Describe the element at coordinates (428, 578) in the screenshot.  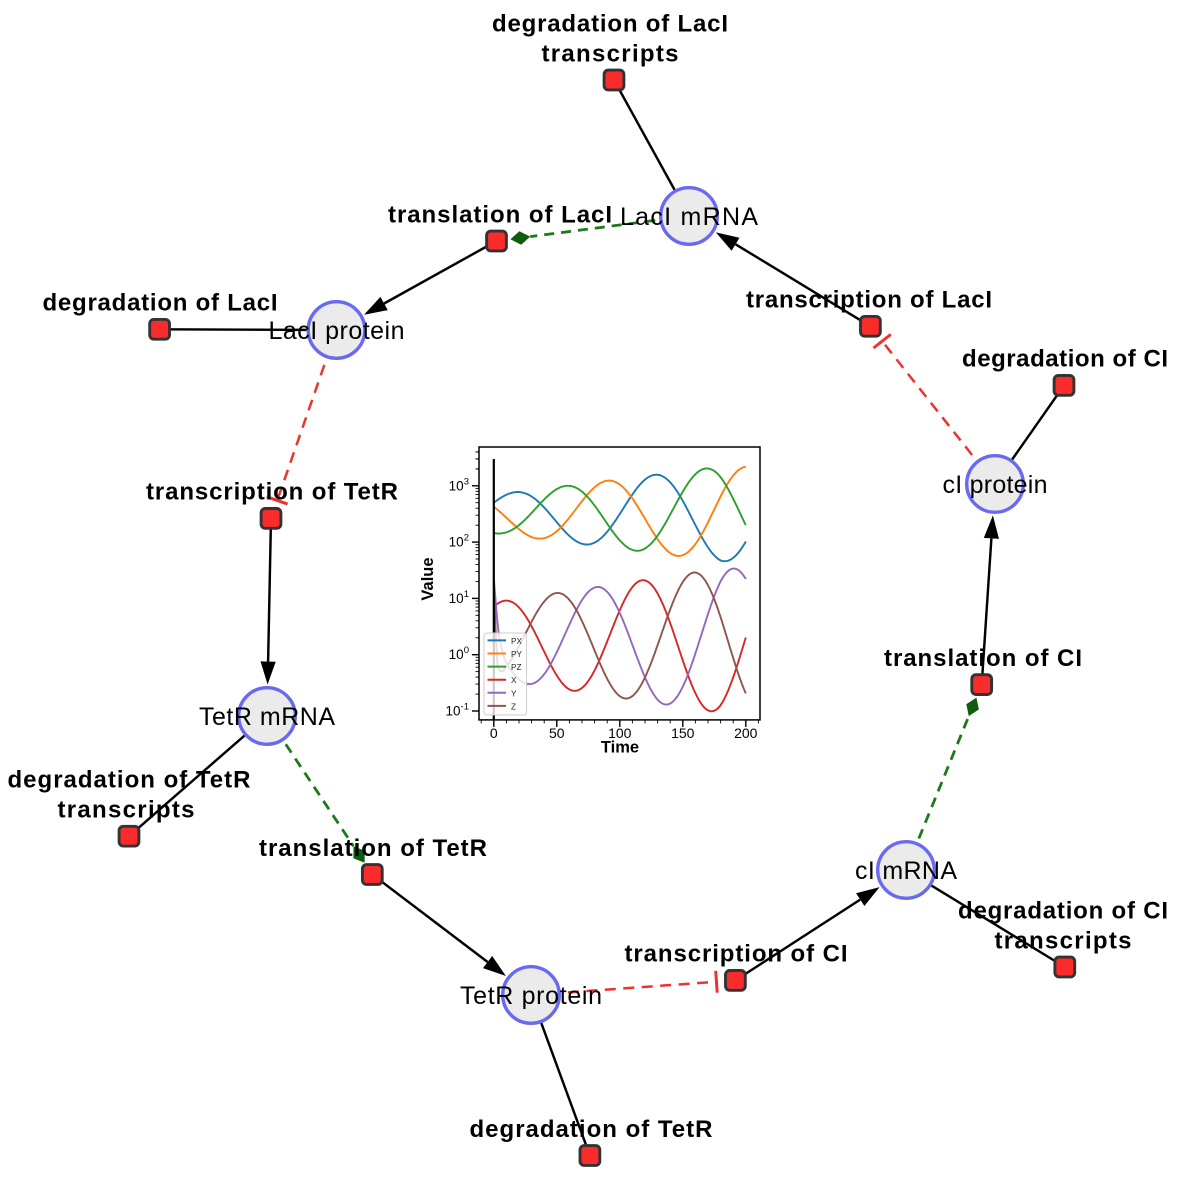
I see `svg-text: Value` at that location.